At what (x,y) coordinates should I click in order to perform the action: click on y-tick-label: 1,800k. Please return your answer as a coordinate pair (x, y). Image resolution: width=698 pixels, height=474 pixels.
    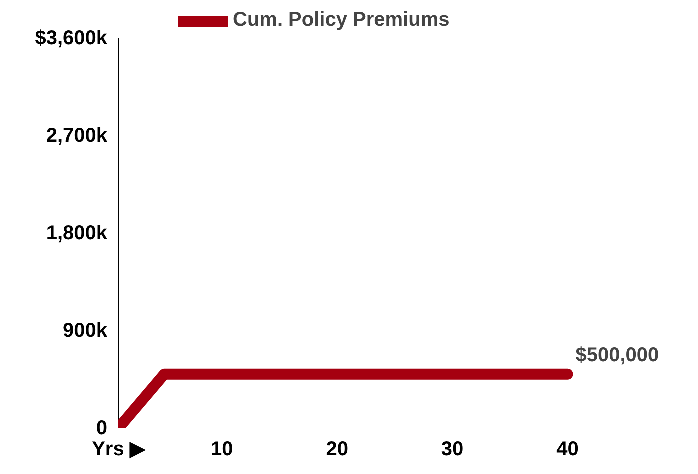
    Looking at the image, I should click on (77, 233).